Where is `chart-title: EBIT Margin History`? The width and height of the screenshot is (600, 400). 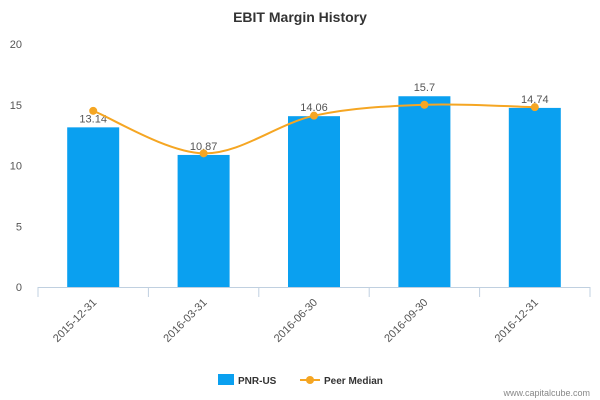 chart-title: EBIT Margin History is located at coordinates (300, 17).